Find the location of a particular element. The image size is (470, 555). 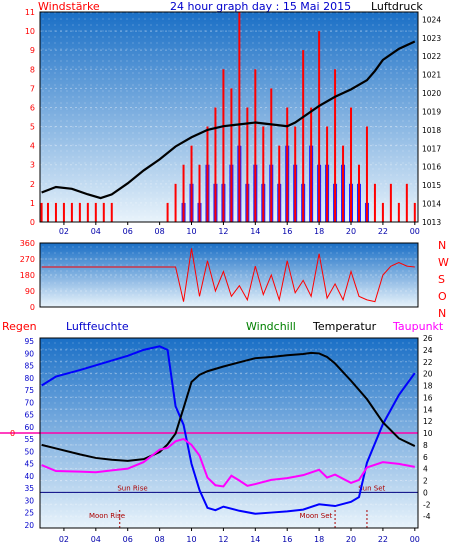

top-right-tick-label: 1018 is located at coordinates (431, 130).